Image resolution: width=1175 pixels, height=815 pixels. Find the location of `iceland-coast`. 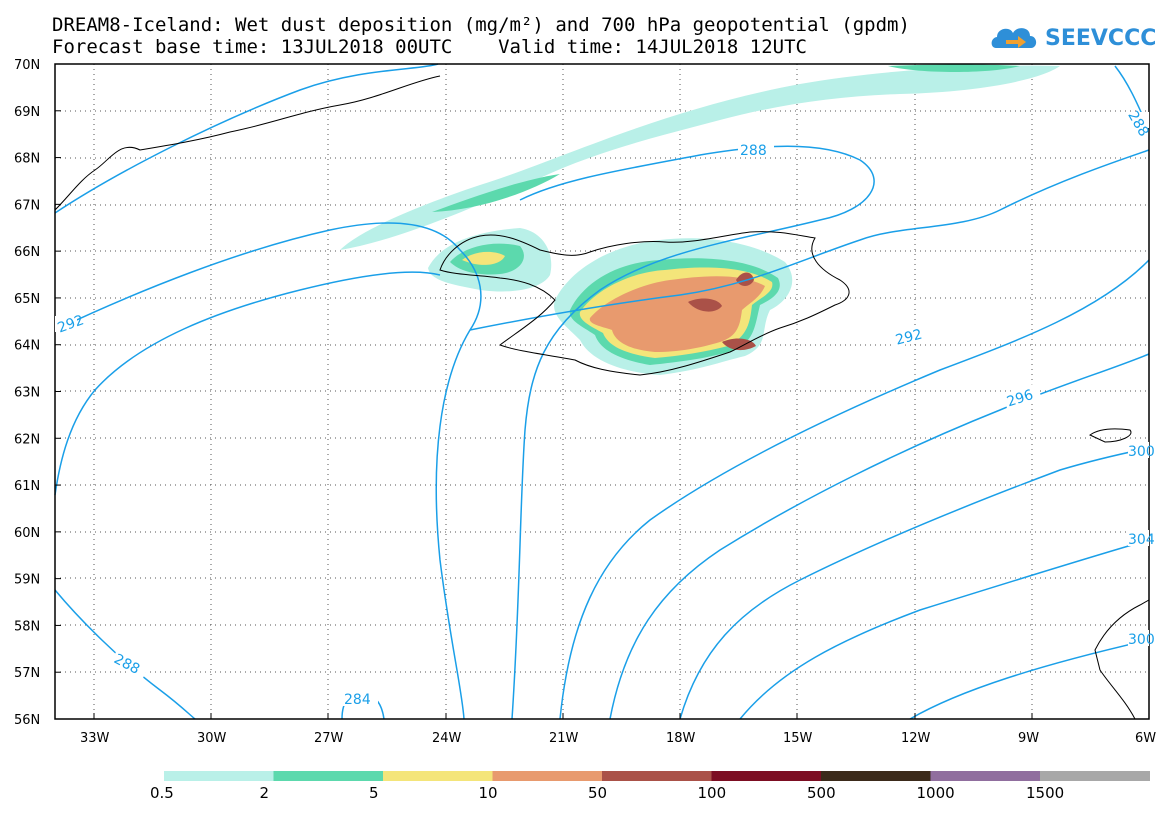

iceland-coast is located at coordinates (644, 303).